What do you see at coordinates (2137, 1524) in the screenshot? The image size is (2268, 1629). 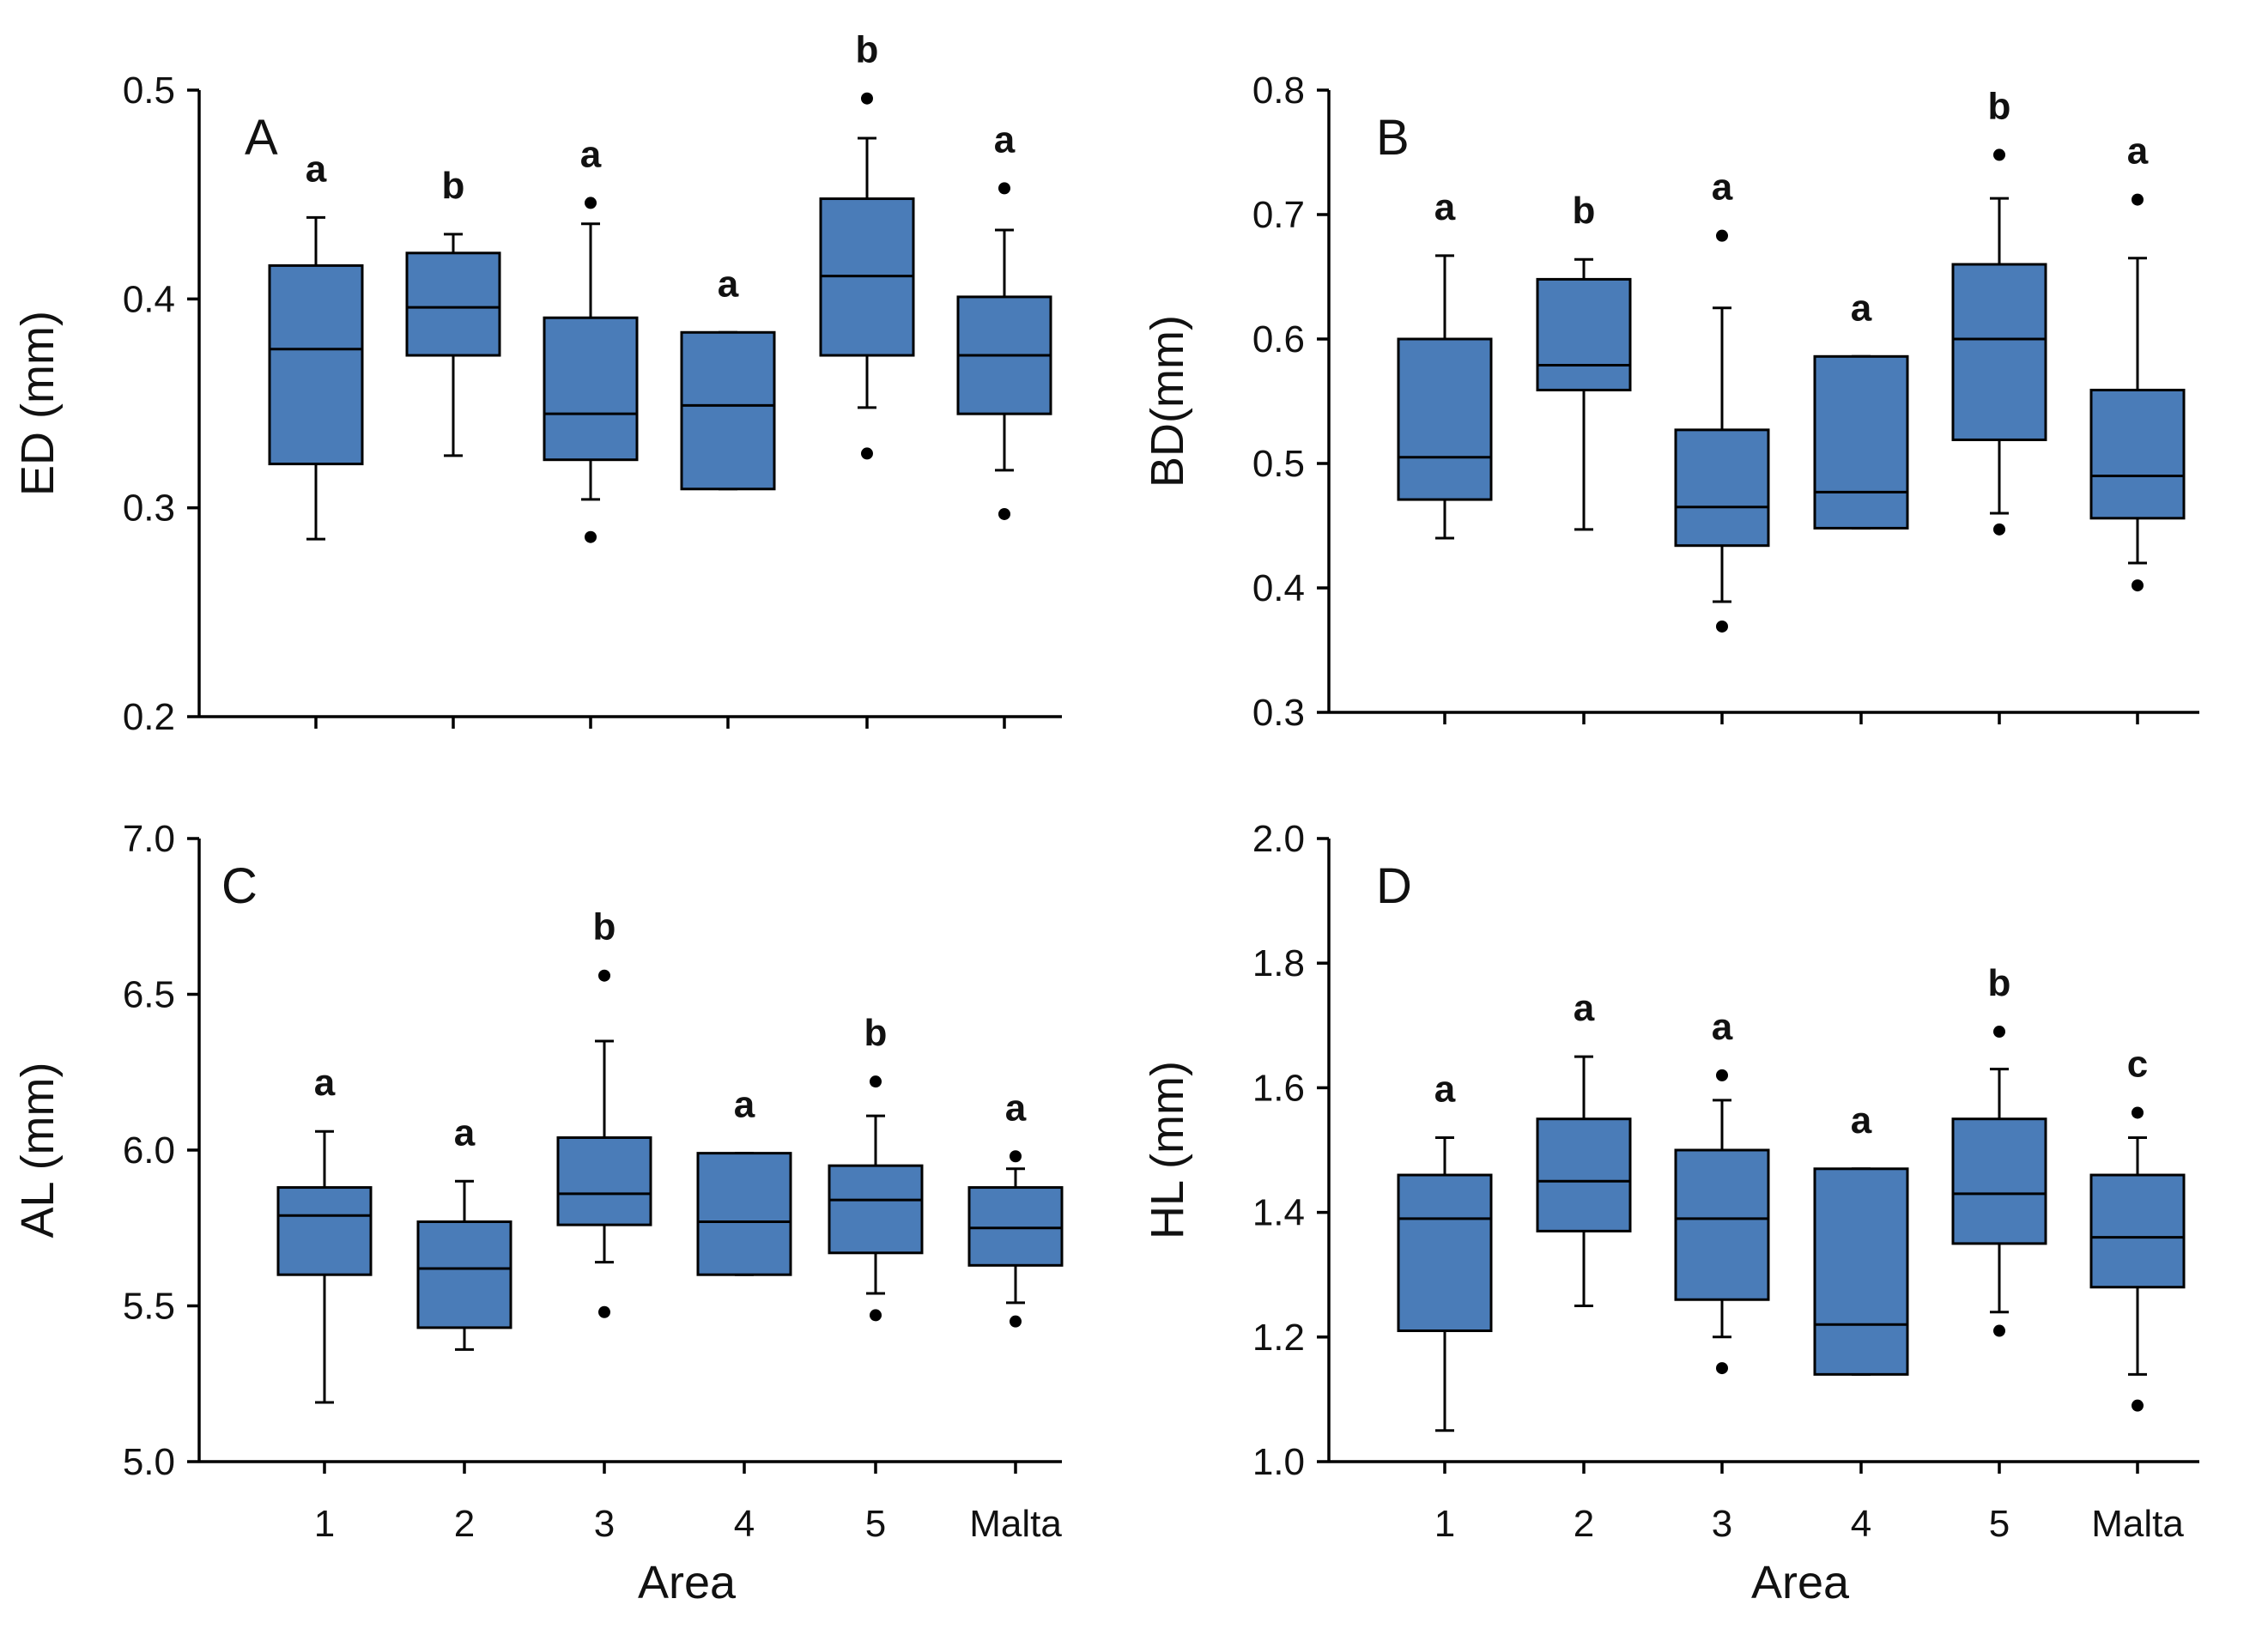 I see `panel-d-x-tick-label: Malta` at bounding box center [2137, 1524].